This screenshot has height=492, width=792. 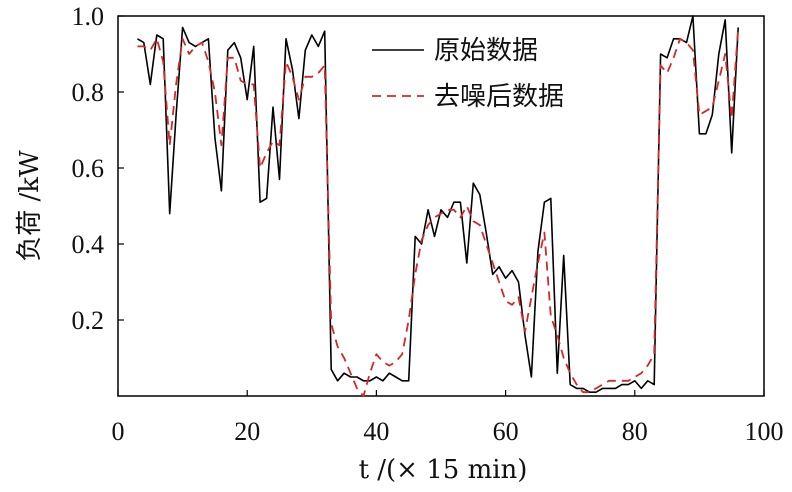 I want to click on x-tick-label: 100, so click(x=764, y=431).